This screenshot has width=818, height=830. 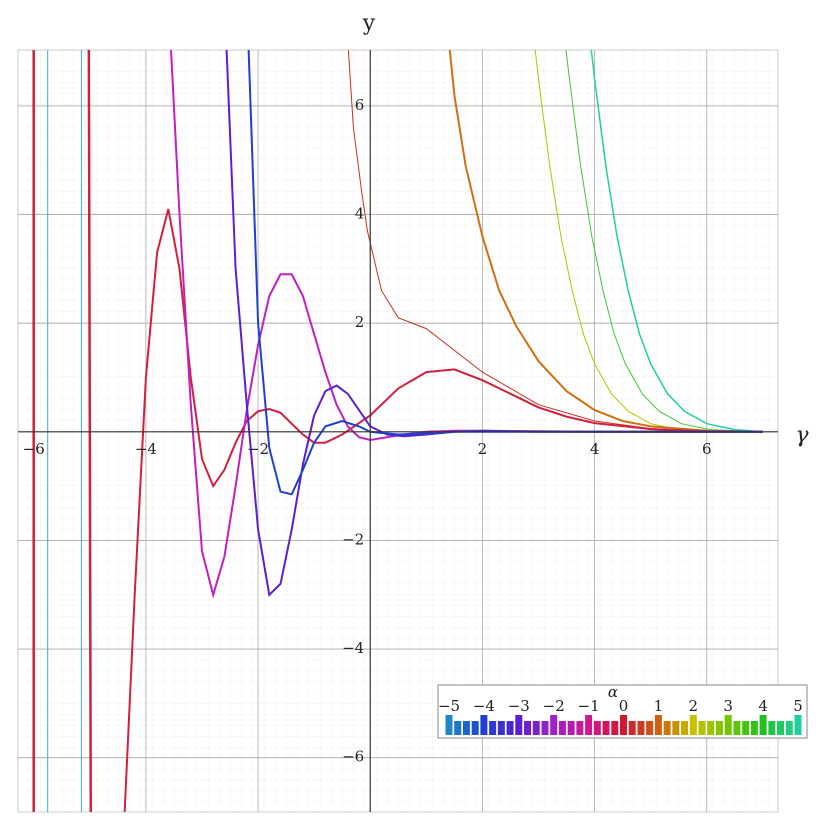 I want to click on colorbar: −5 −4 −3 −2 −1 0 1 2 3 4 5, so click(x=620, y=716).